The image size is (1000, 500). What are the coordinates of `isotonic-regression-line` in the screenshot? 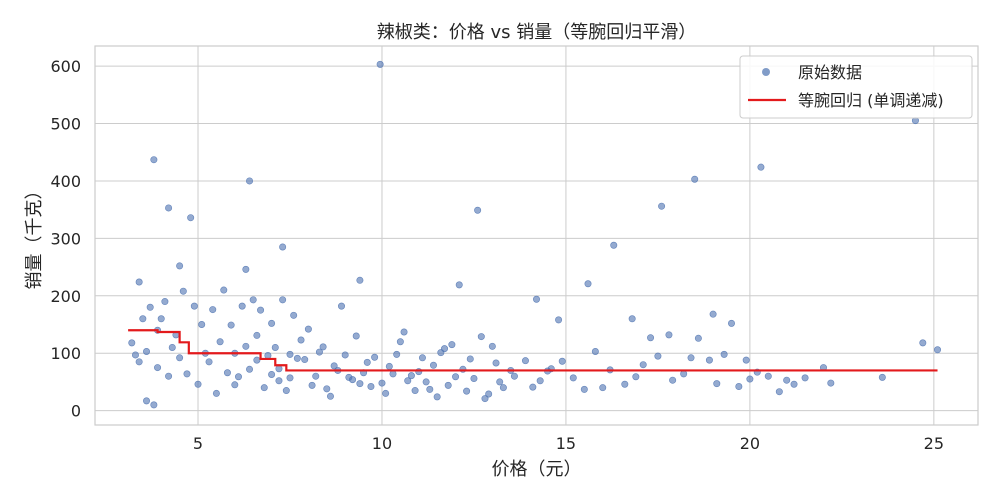 It's located at (533, 350).